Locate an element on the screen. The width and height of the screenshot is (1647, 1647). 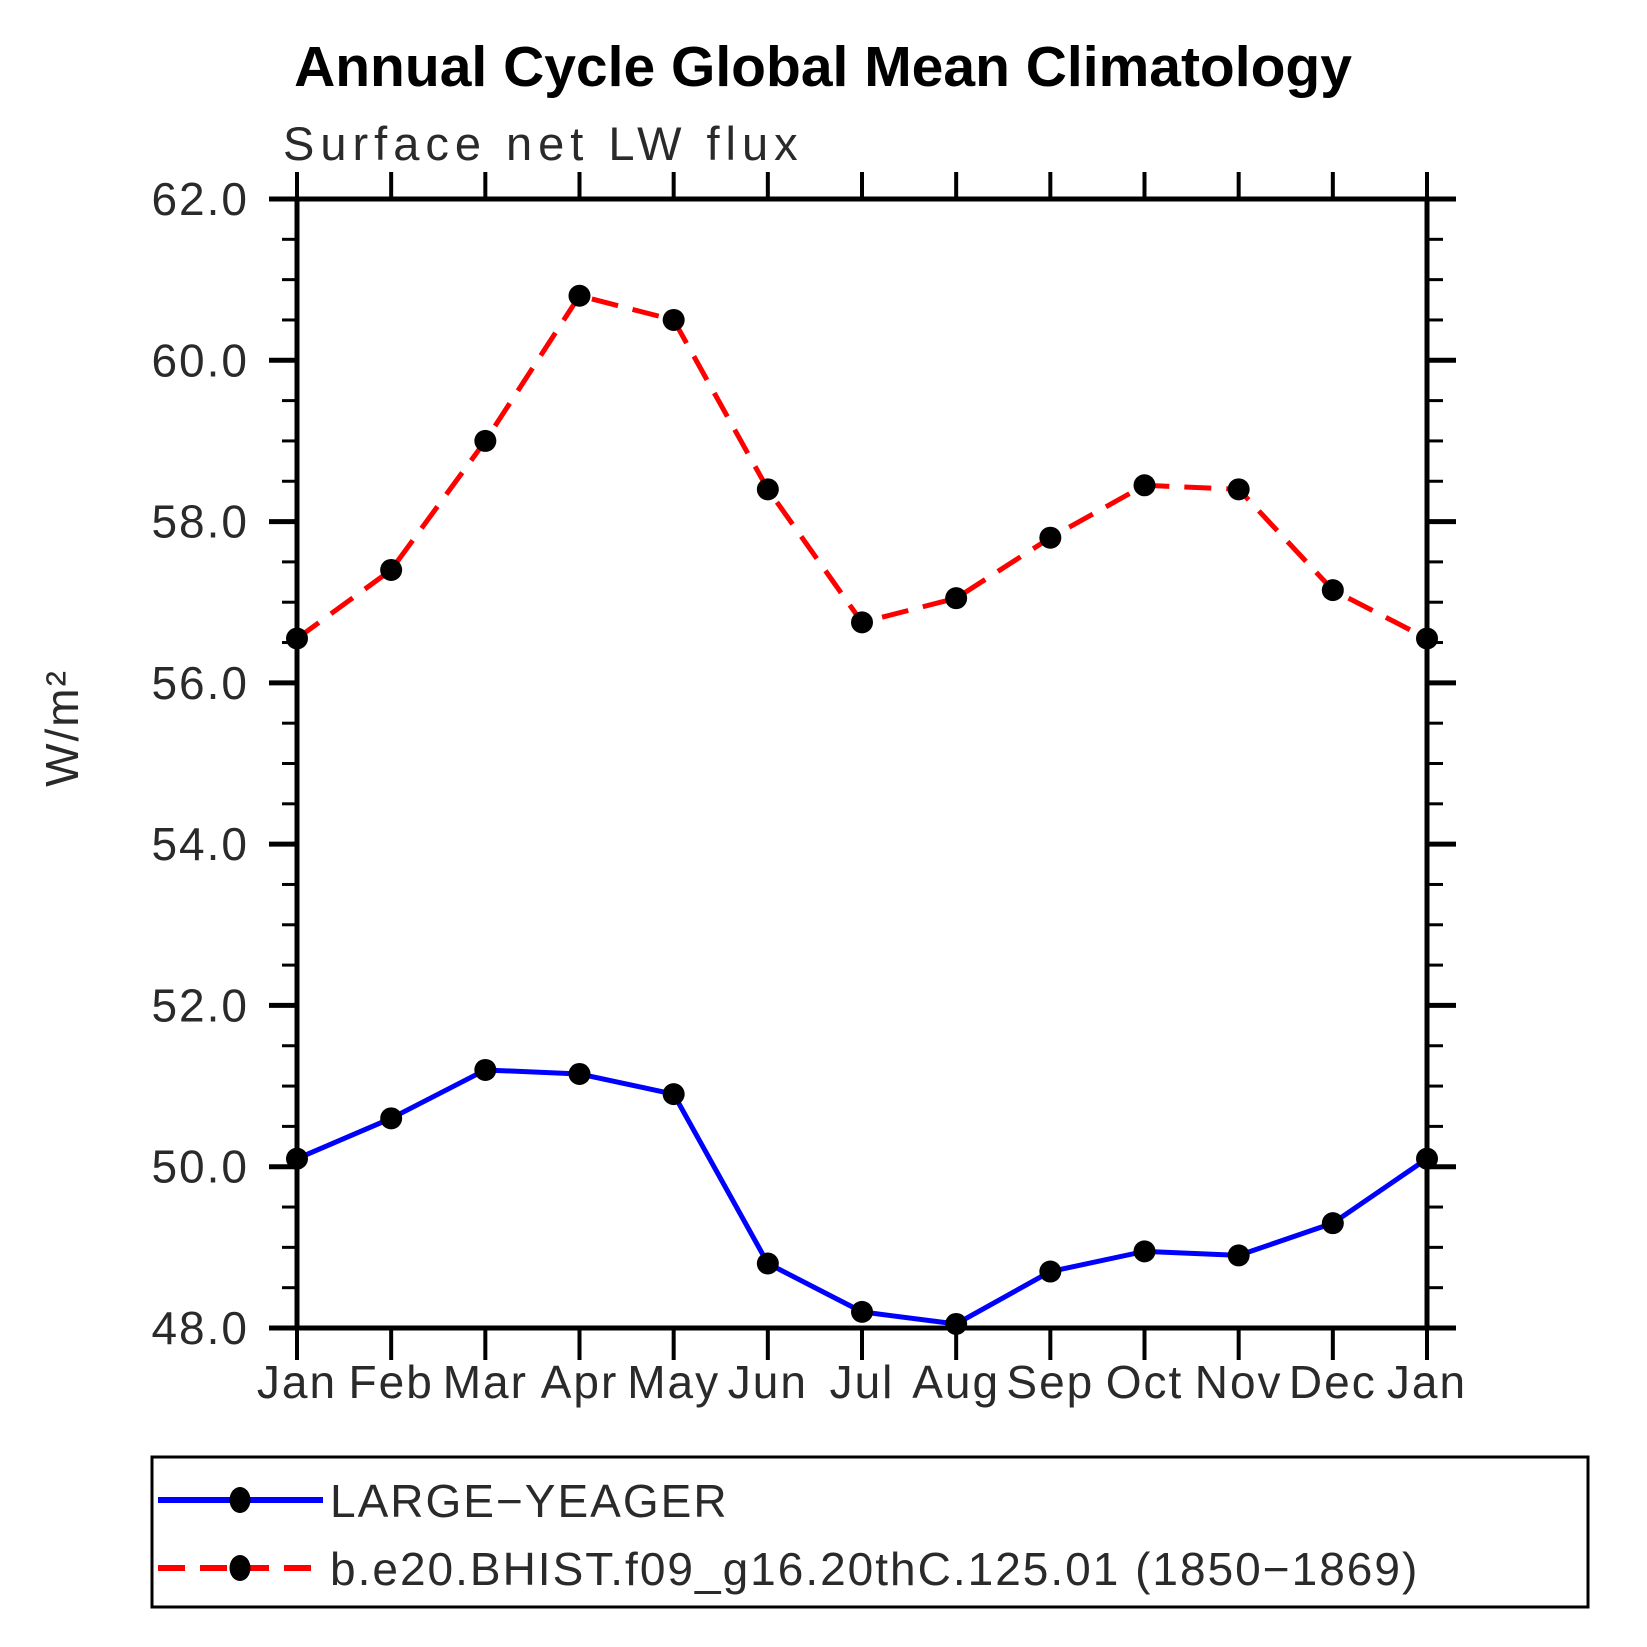
y-tick-label: 50.0 is located at coordinates (200, 1167).